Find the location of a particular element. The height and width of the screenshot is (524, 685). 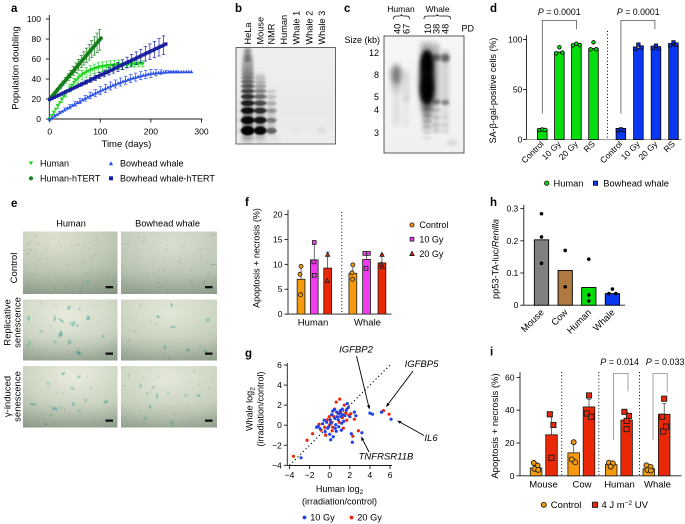

svg-text: 200 is located at coordinates (151, 131).